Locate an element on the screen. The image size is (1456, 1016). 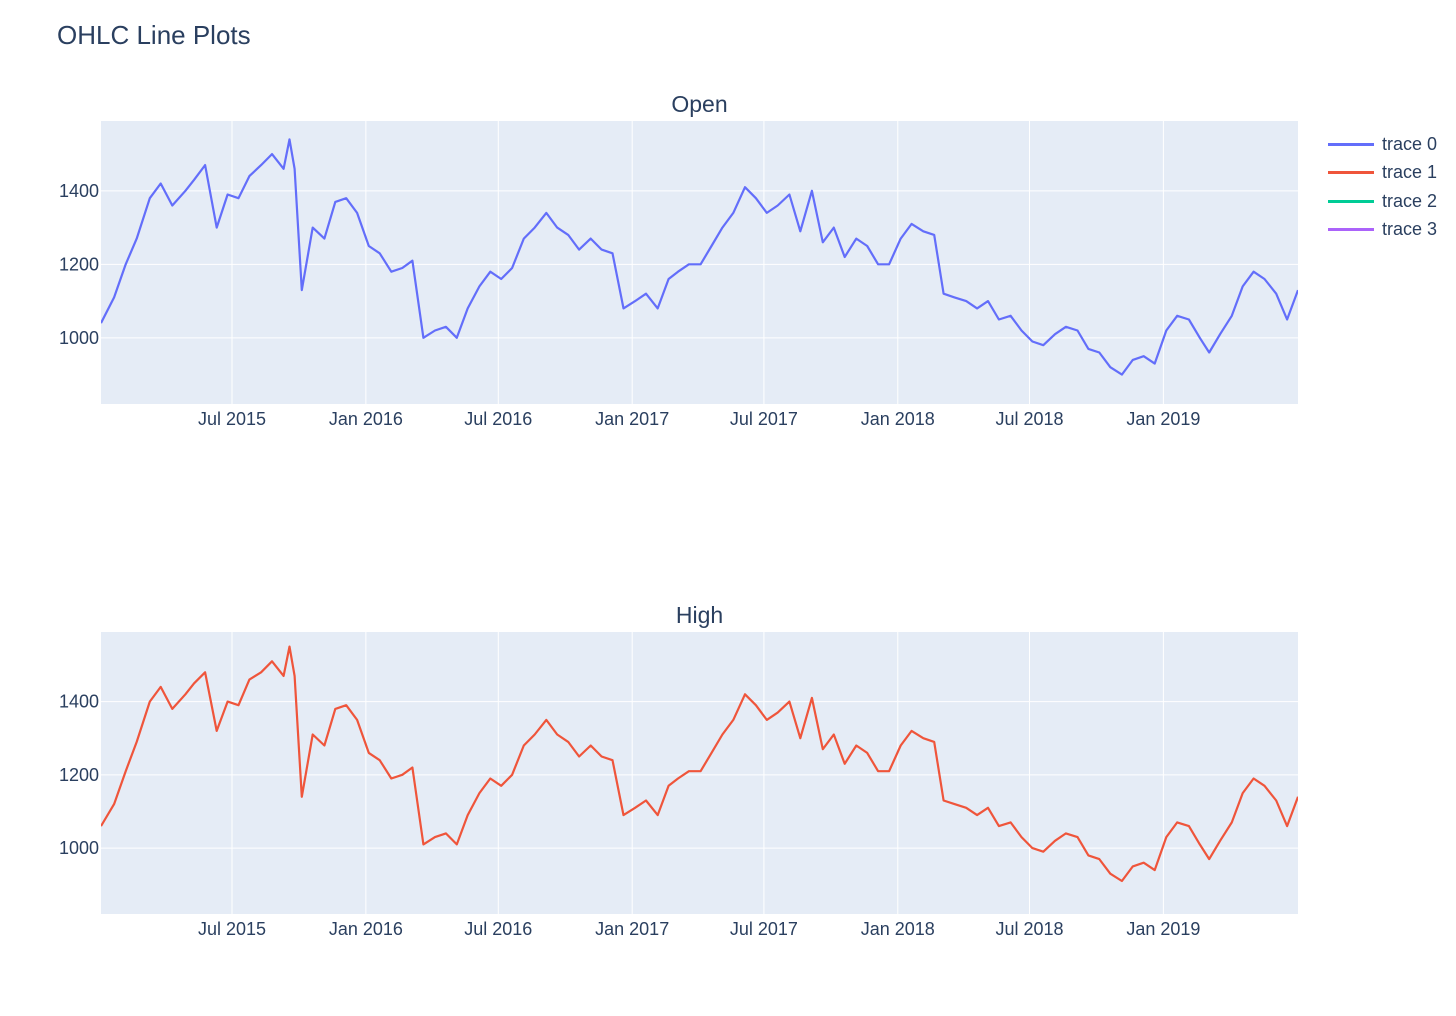
subplot-title: High is located at coordinates (699, 615).